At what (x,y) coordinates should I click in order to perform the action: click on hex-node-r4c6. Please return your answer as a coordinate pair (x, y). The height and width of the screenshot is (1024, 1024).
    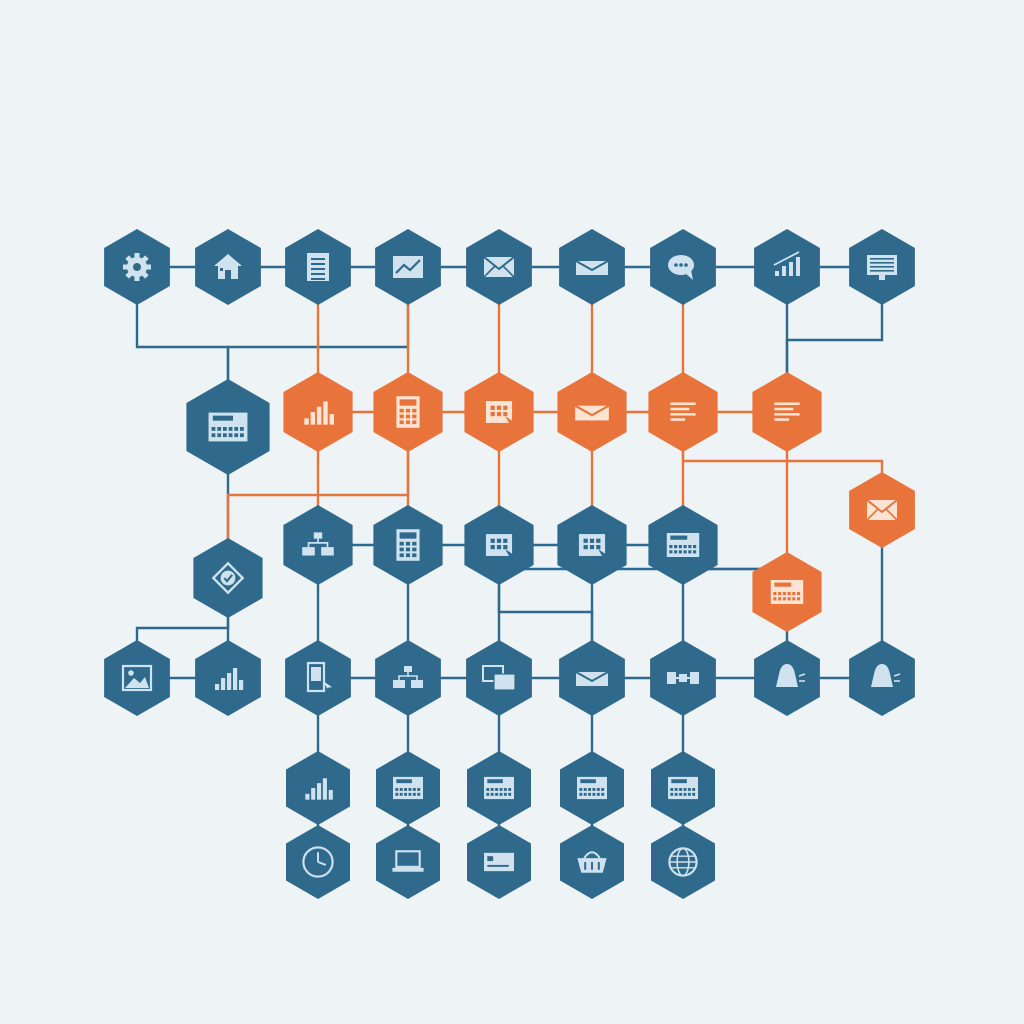
    Looking at the image, I should click on (592, 678).